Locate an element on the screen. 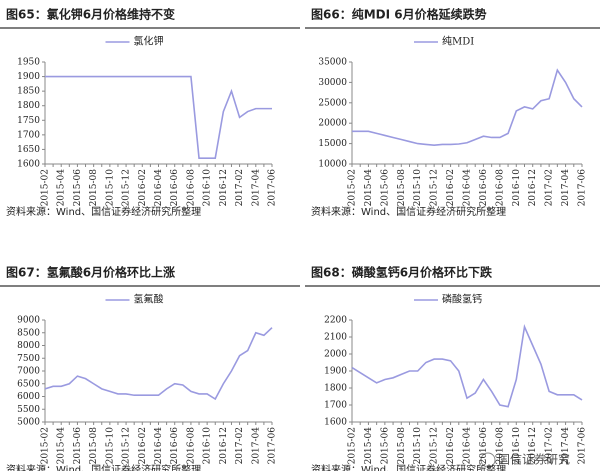 The height and width of the screenshot is (471, 600). y-tick-label: 1750 is located at coordinates (28, 121).